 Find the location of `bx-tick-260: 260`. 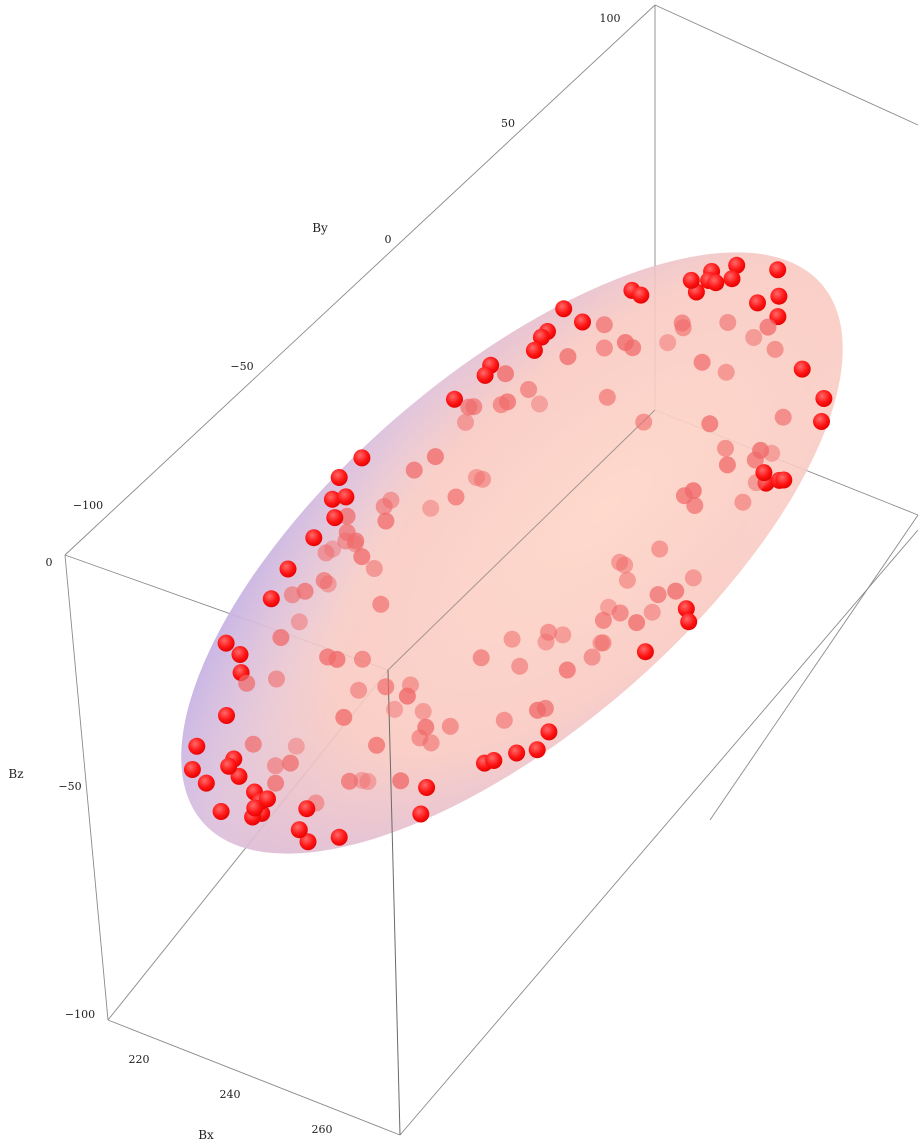

bx-tick-260: 260 is located at coordinates (322, 1129).